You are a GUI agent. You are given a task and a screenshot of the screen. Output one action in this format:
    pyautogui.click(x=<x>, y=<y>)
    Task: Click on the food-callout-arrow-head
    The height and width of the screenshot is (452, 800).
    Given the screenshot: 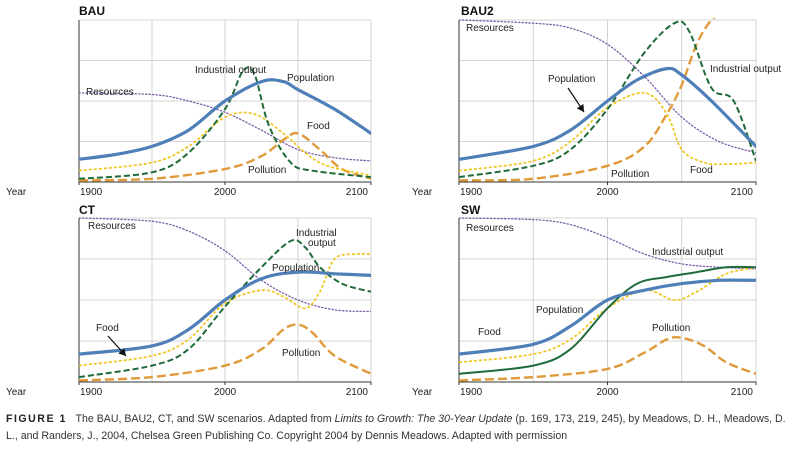 What is the action you would take?
    pyautogui.click(x=122, y=352)
    